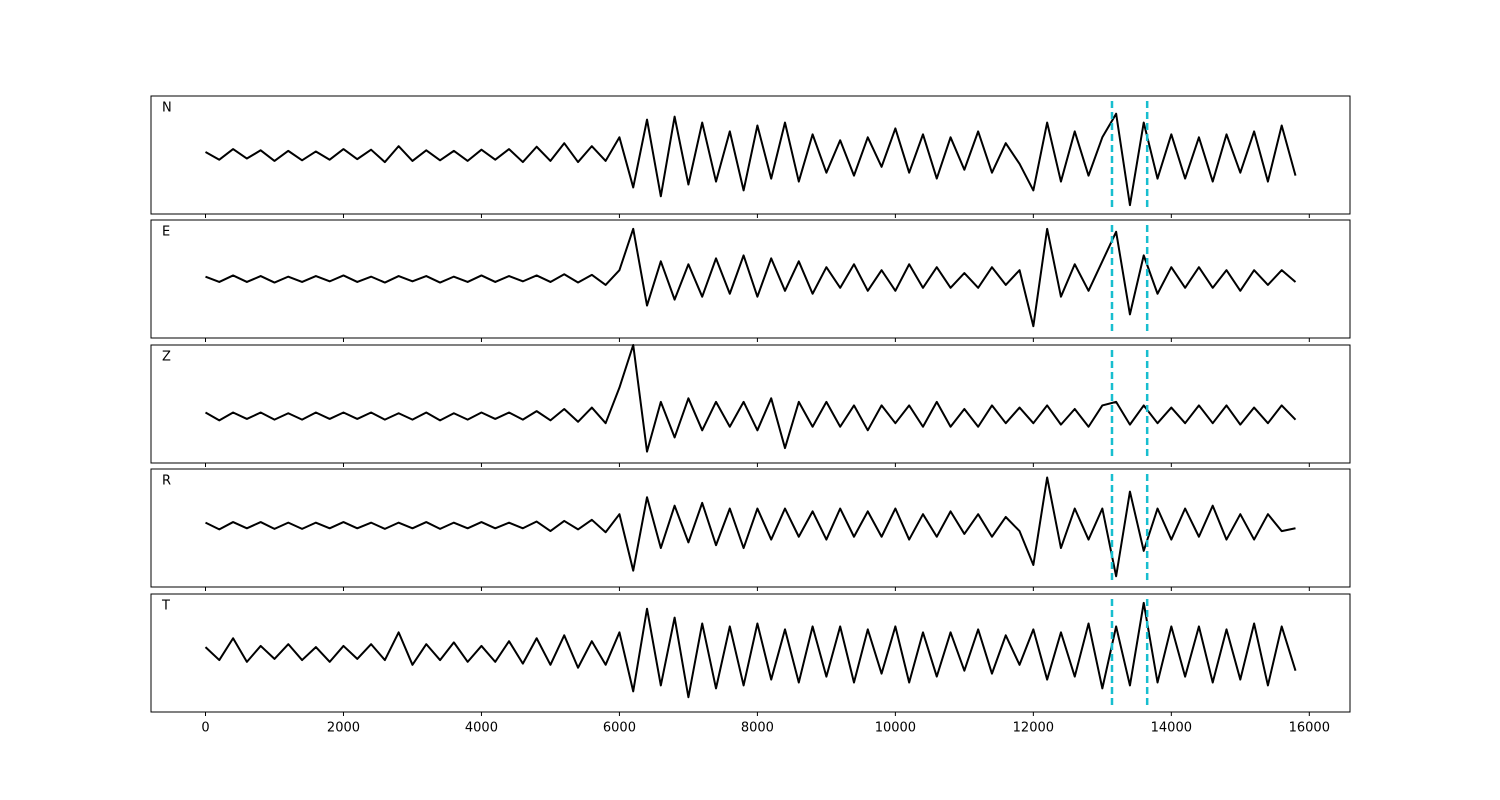 Image resolution: width=1500 pixels, height=800 pixels. Describe the element at coordinates (895, 728) in the screenshot. I see `x-tick-label: 10000` at that location.